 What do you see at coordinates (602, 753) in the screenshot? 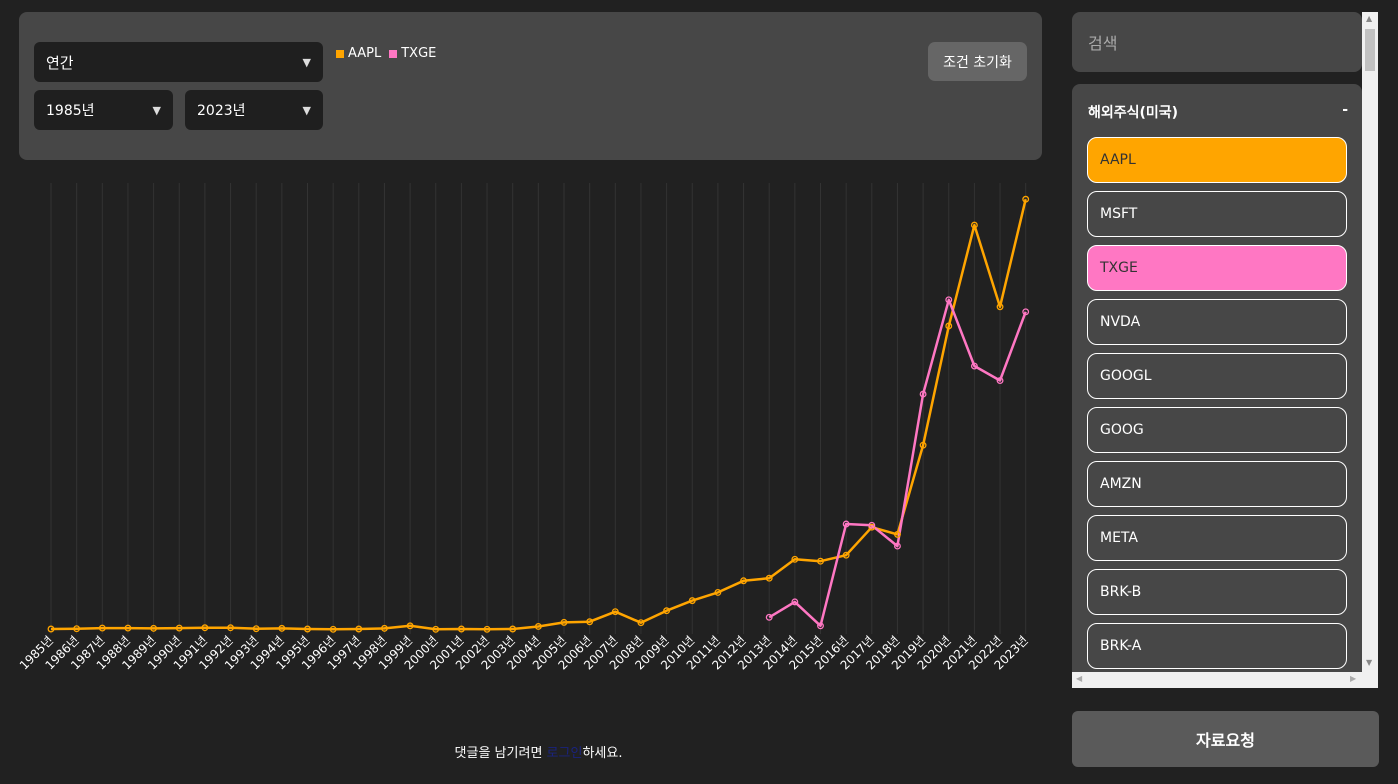
I see `login-prompt-suffix: 하세요.` at bounding box center [602, 753].